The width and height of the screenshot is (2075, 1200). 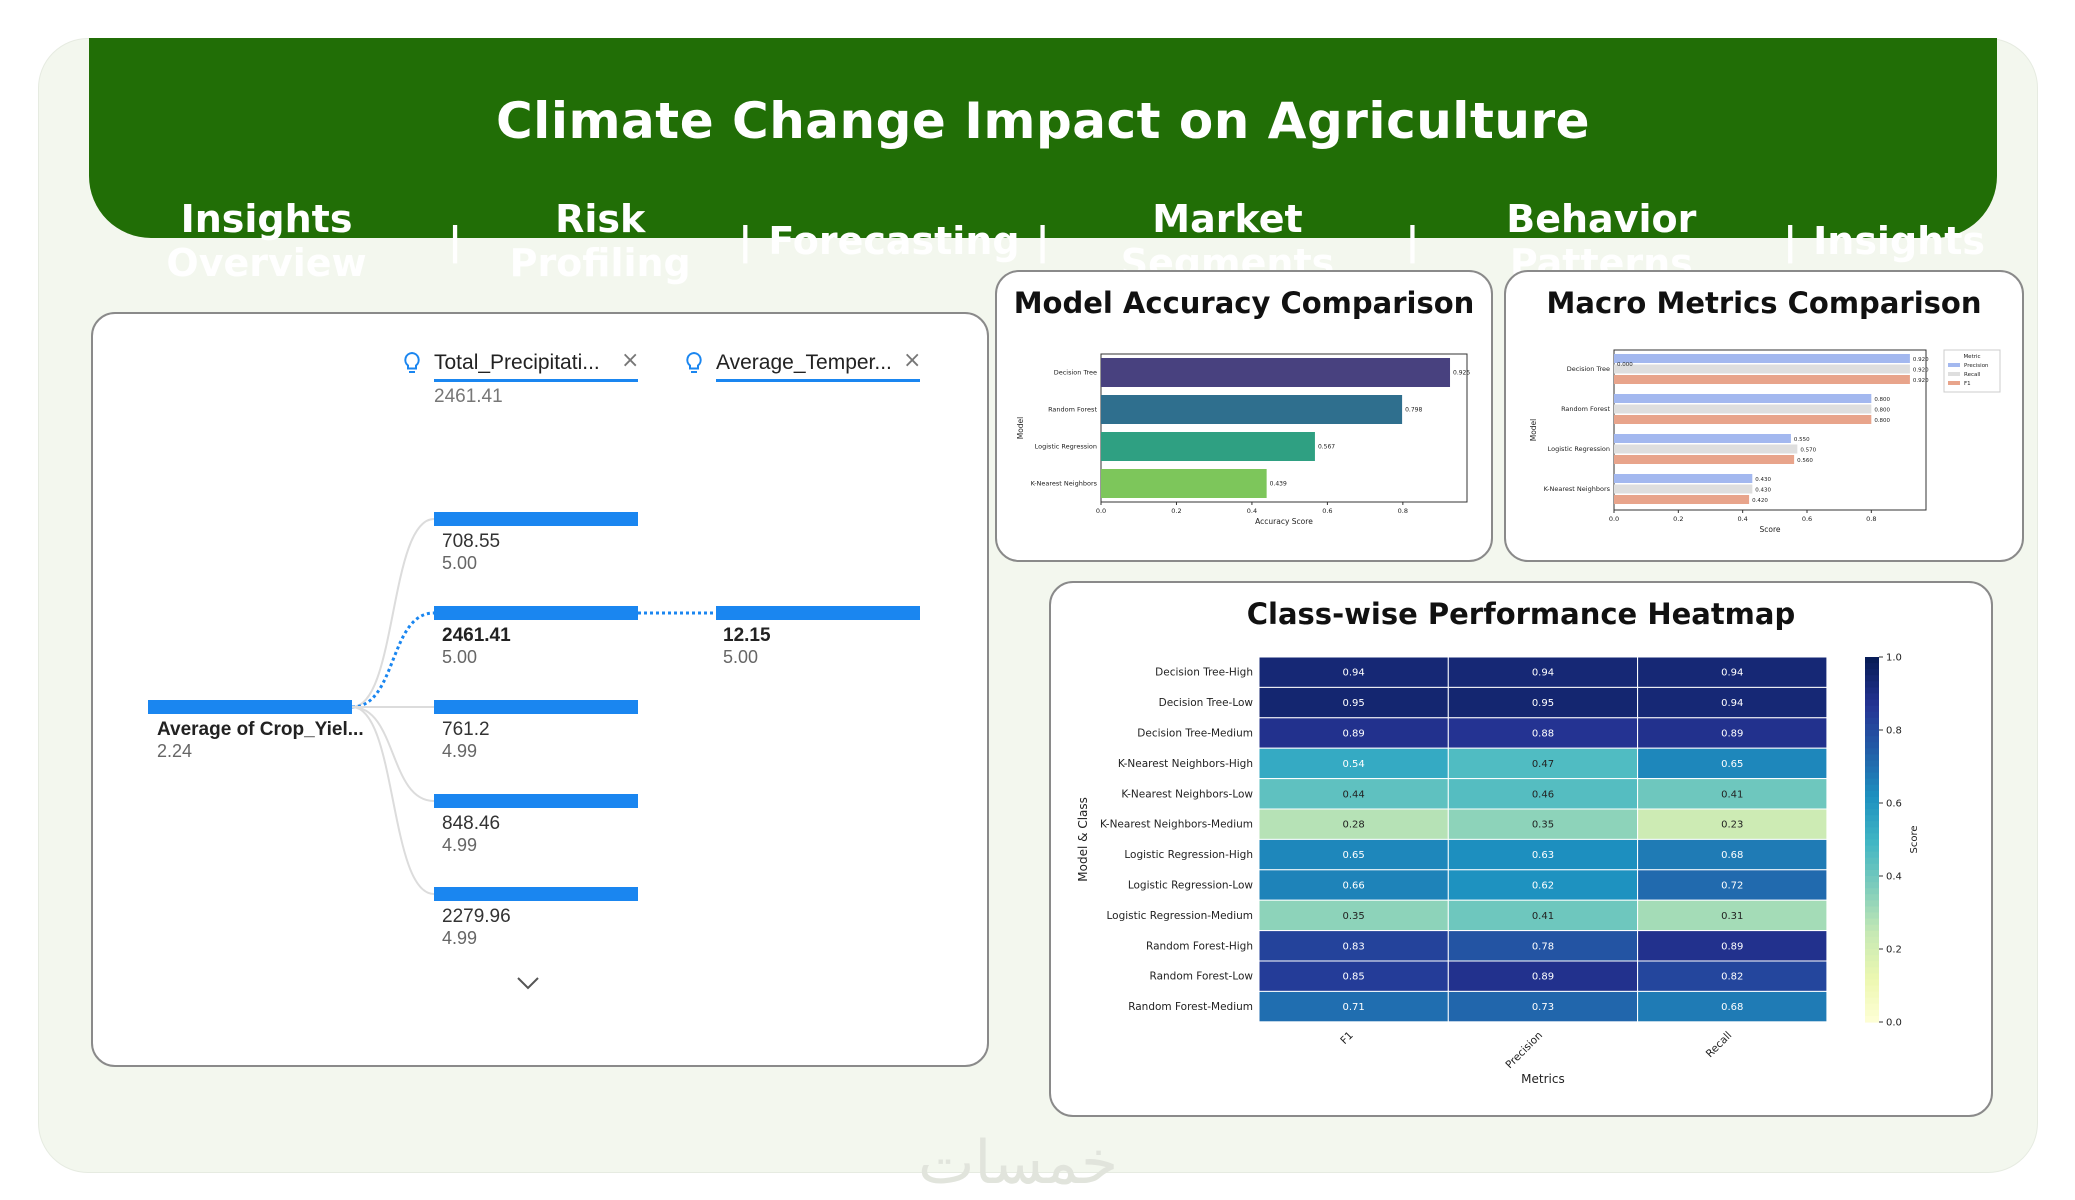 I want to click on colorbar-tick-label: 0.2, so click(x=1894, y=950).